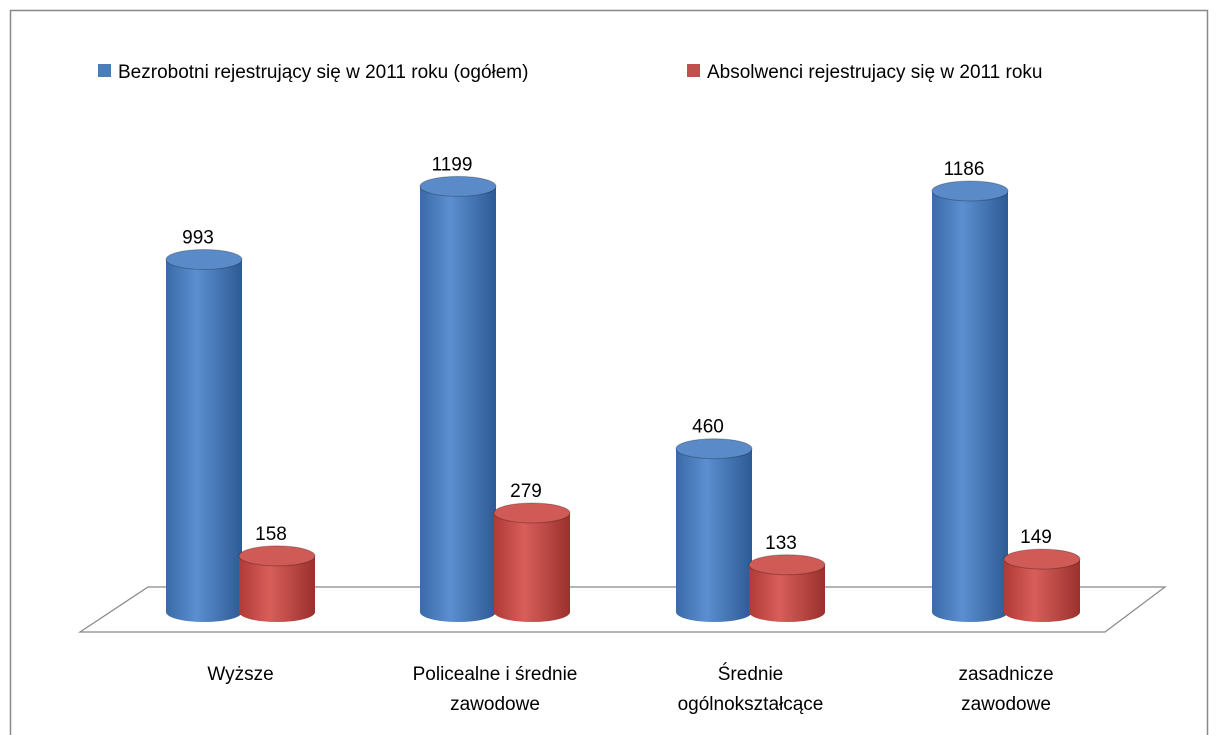 This screenshot has height=735, width=1218. Describe the element at coordinates (198, 237) in the screenshot. I see `data-label: 993` at that location.